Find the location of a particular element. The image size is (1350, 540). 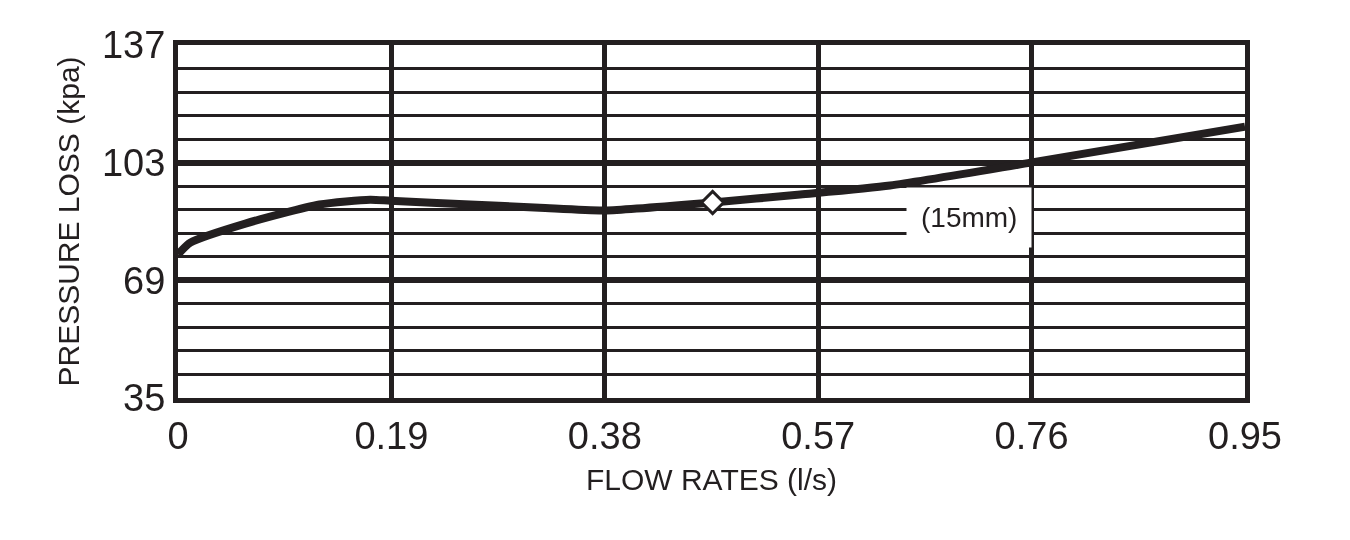

x-tick-label: 0.76 is located at coordinates (1031, 435).